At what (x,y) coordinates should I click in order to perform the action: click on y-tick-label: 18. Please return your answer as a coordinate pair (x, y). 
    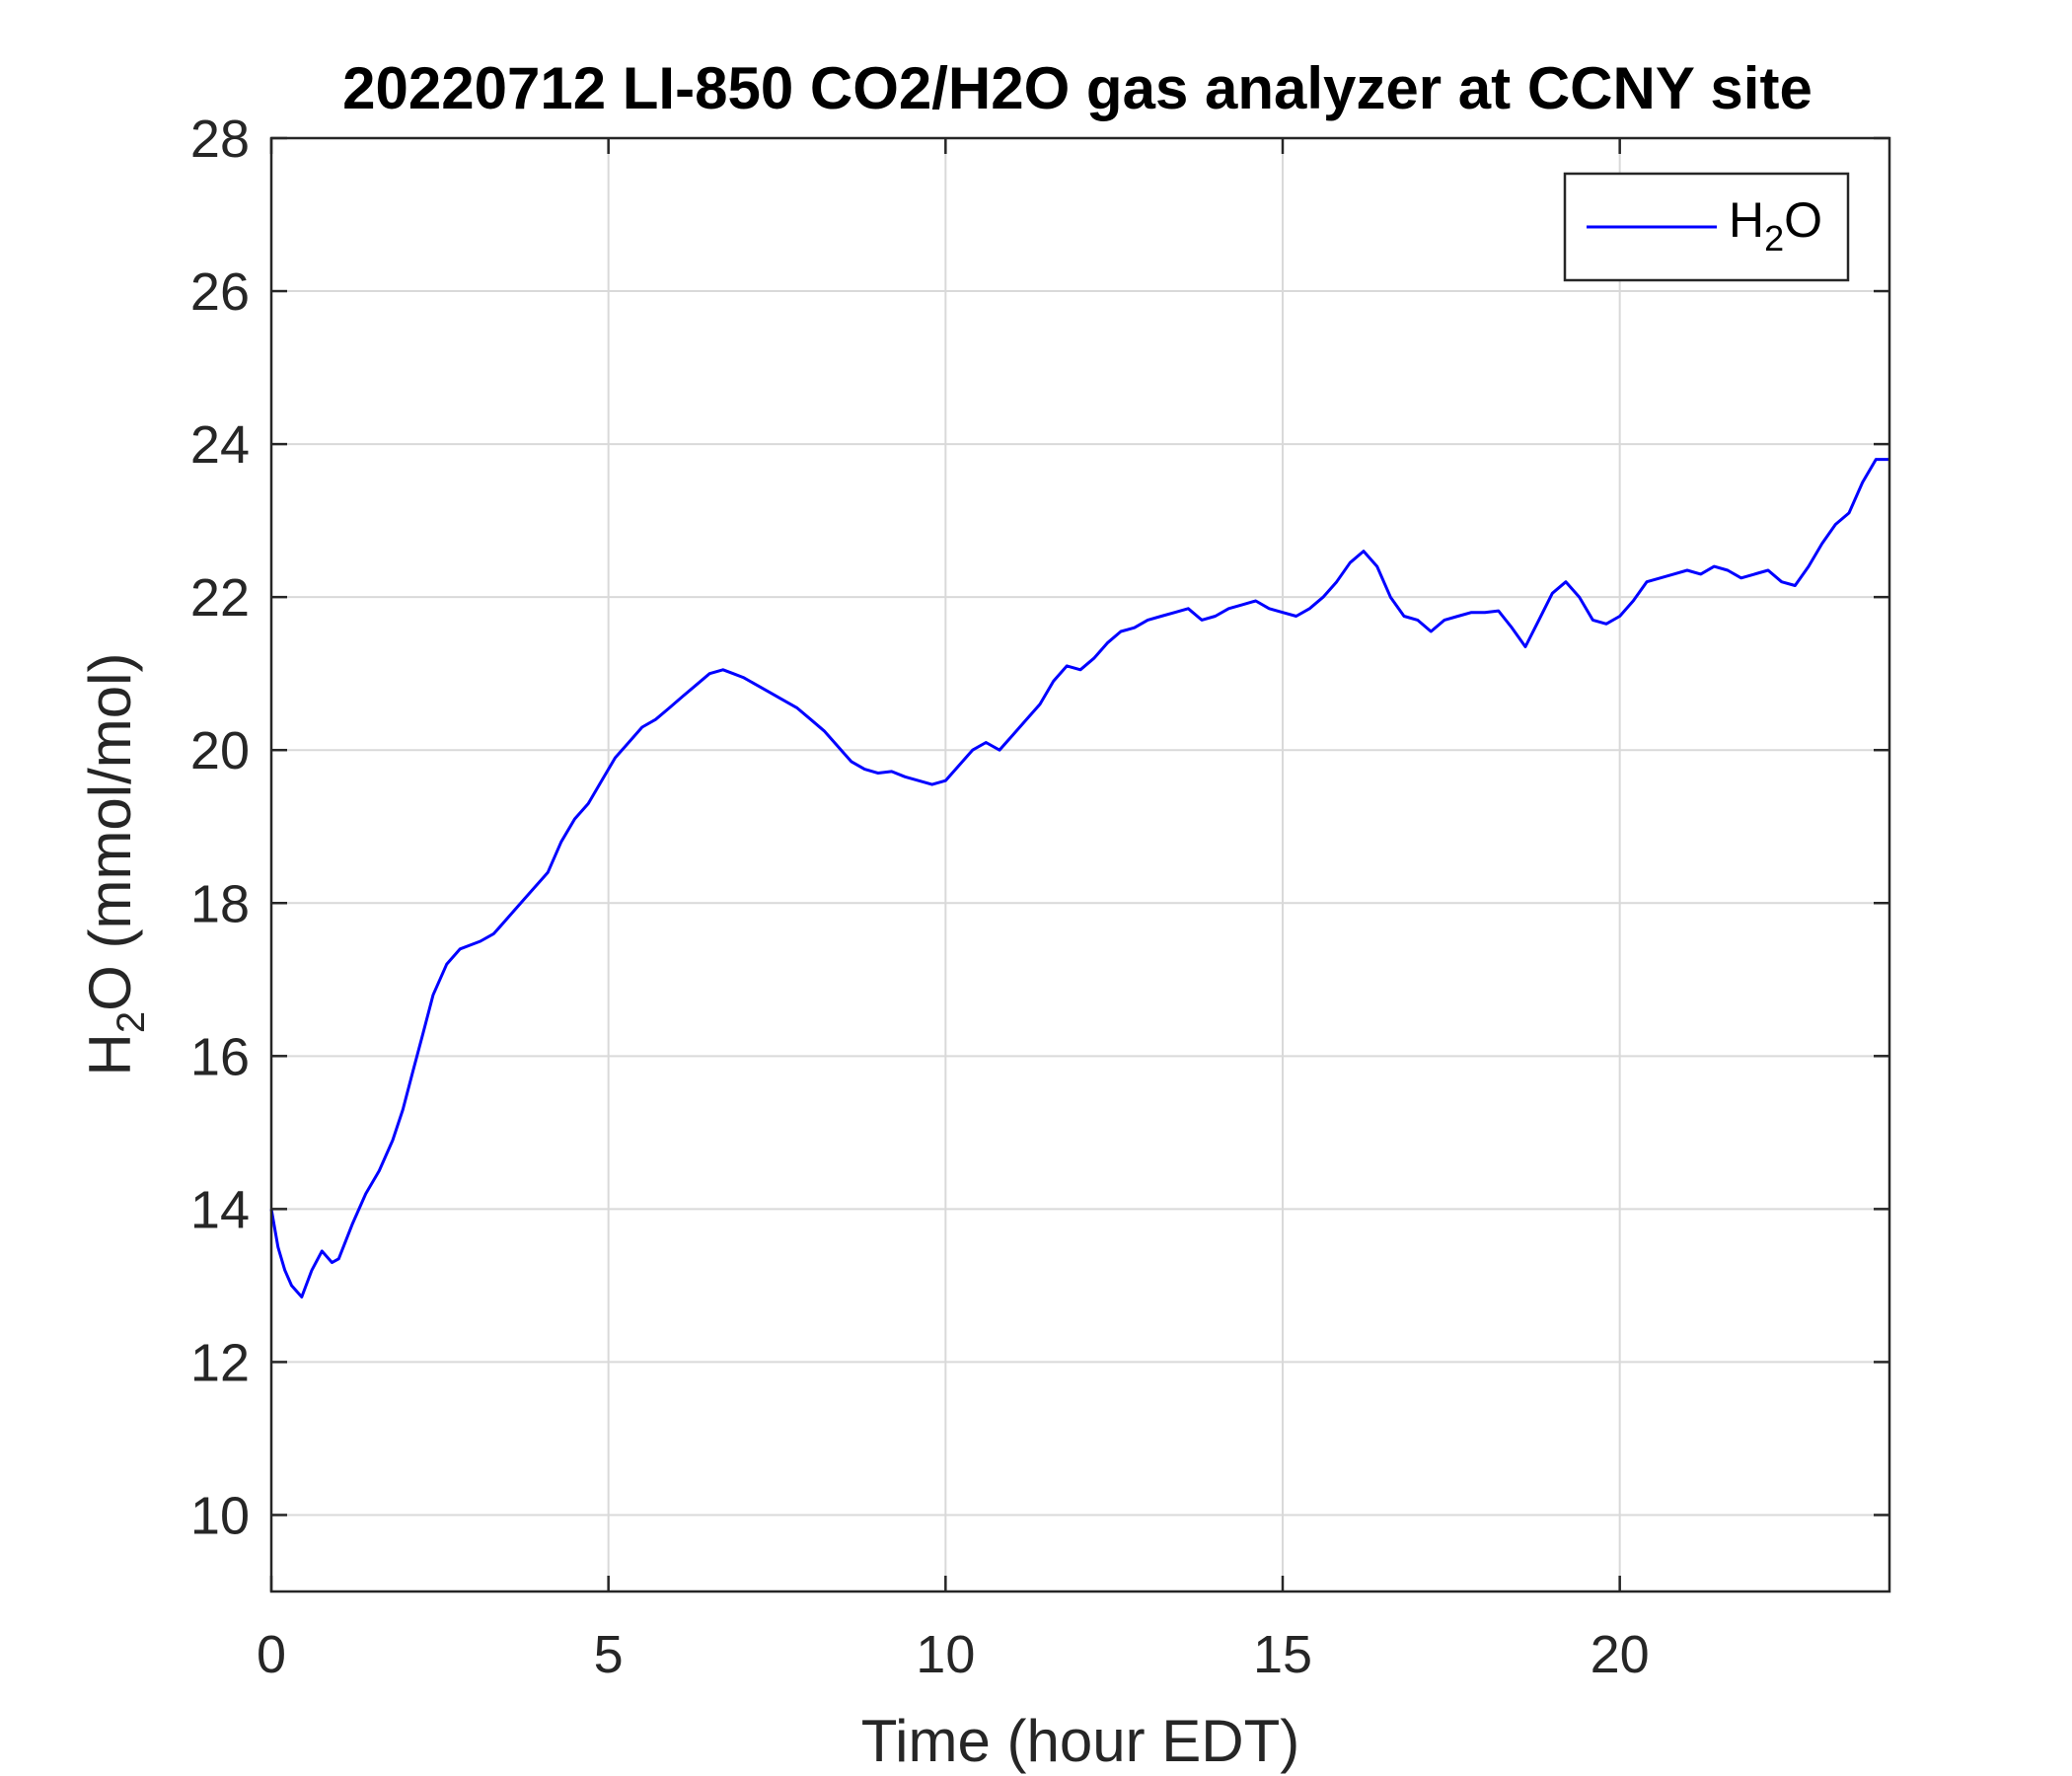
    Looking at the image, I should click on (220, 903).